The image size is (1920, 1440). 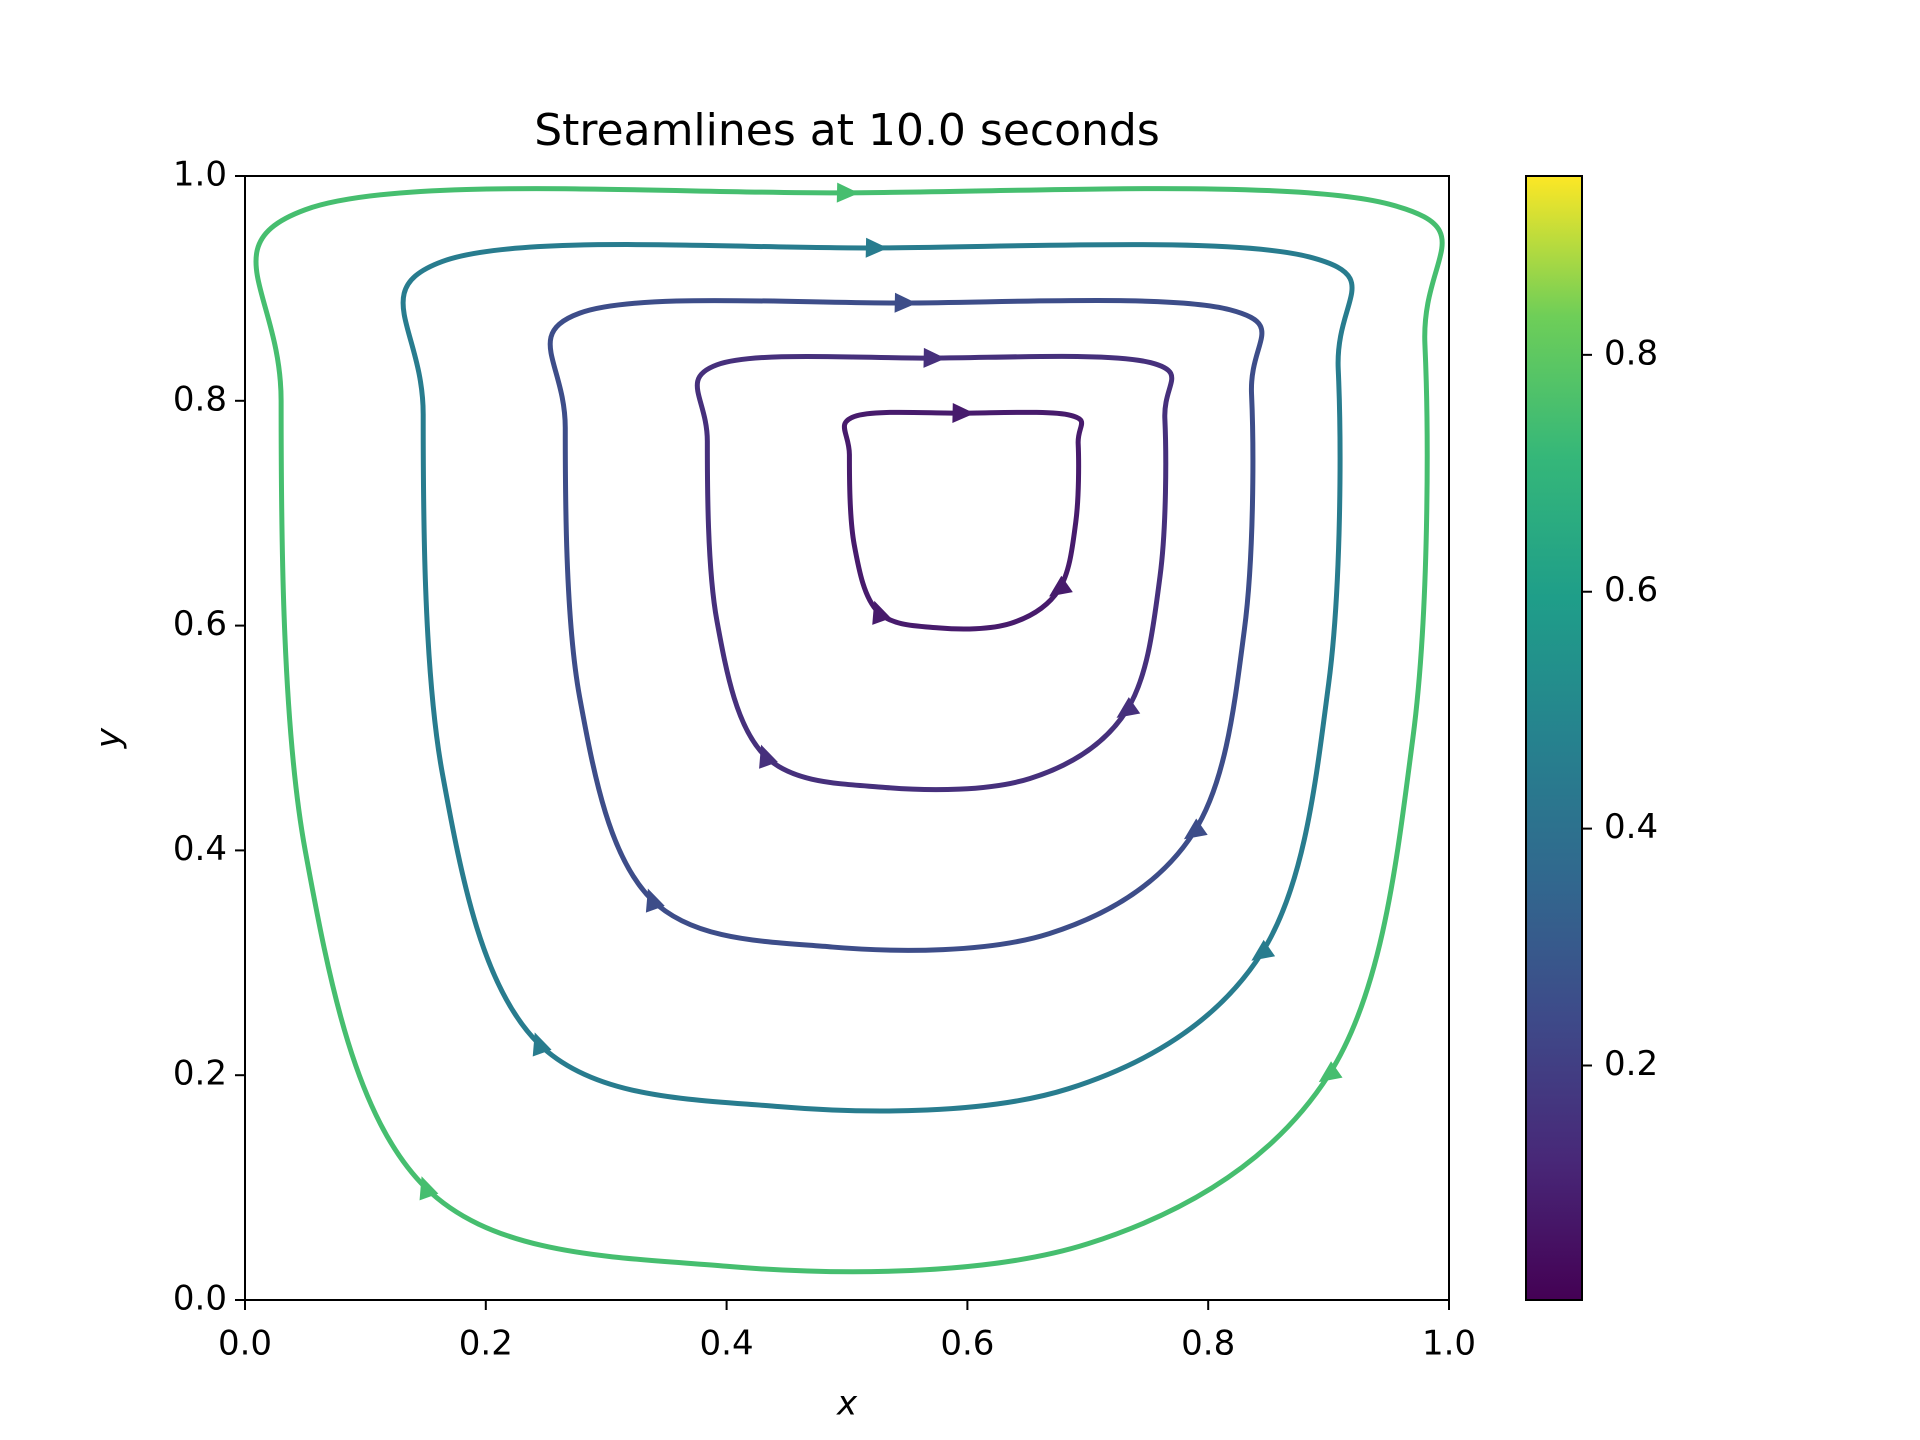 What do you see at coordinates (847, 1404) in the screenshot?
I see `x-axis-label: x` at bounding box center [847, 1404].